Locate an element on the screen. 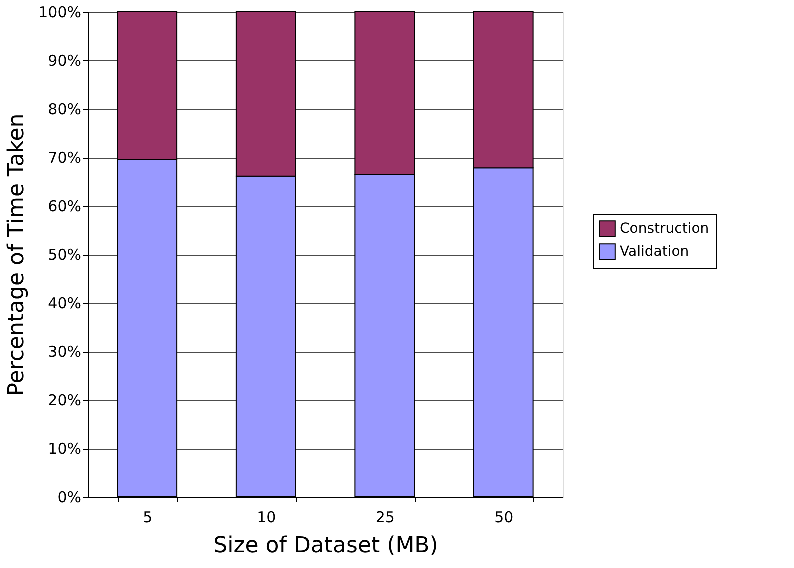 This screenshot has width=794, height=568. y-tick-label: 10% is located at coordinates (65, 449).